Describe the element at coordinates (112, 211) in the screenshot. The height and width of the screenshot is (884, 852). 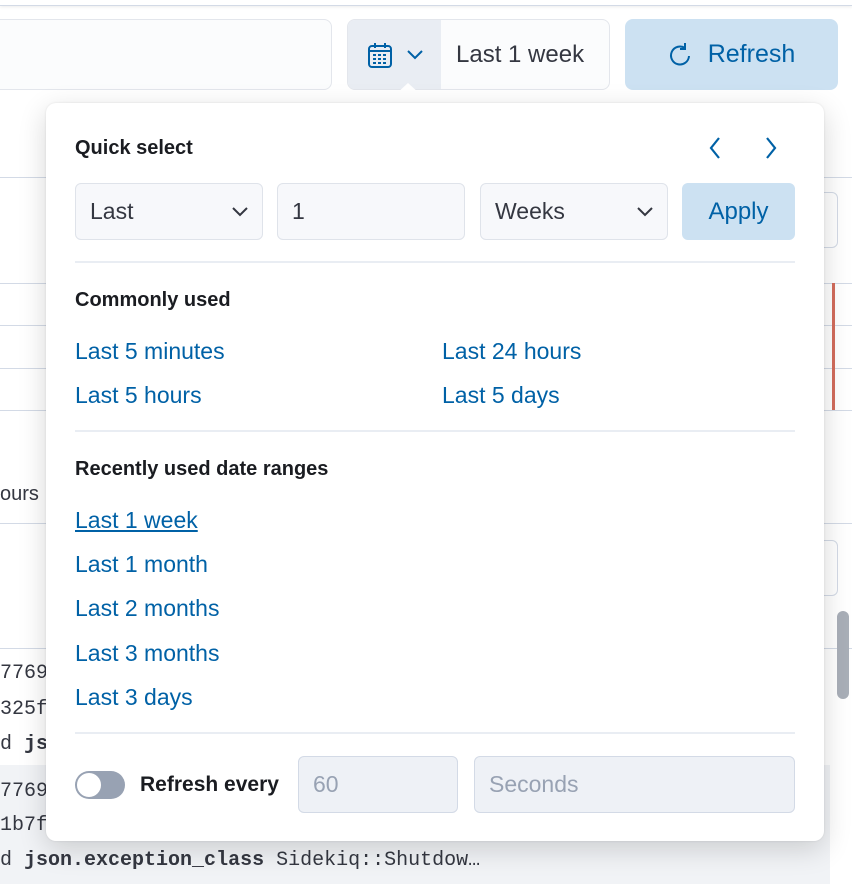
I see `direction-value: Last` at that location.